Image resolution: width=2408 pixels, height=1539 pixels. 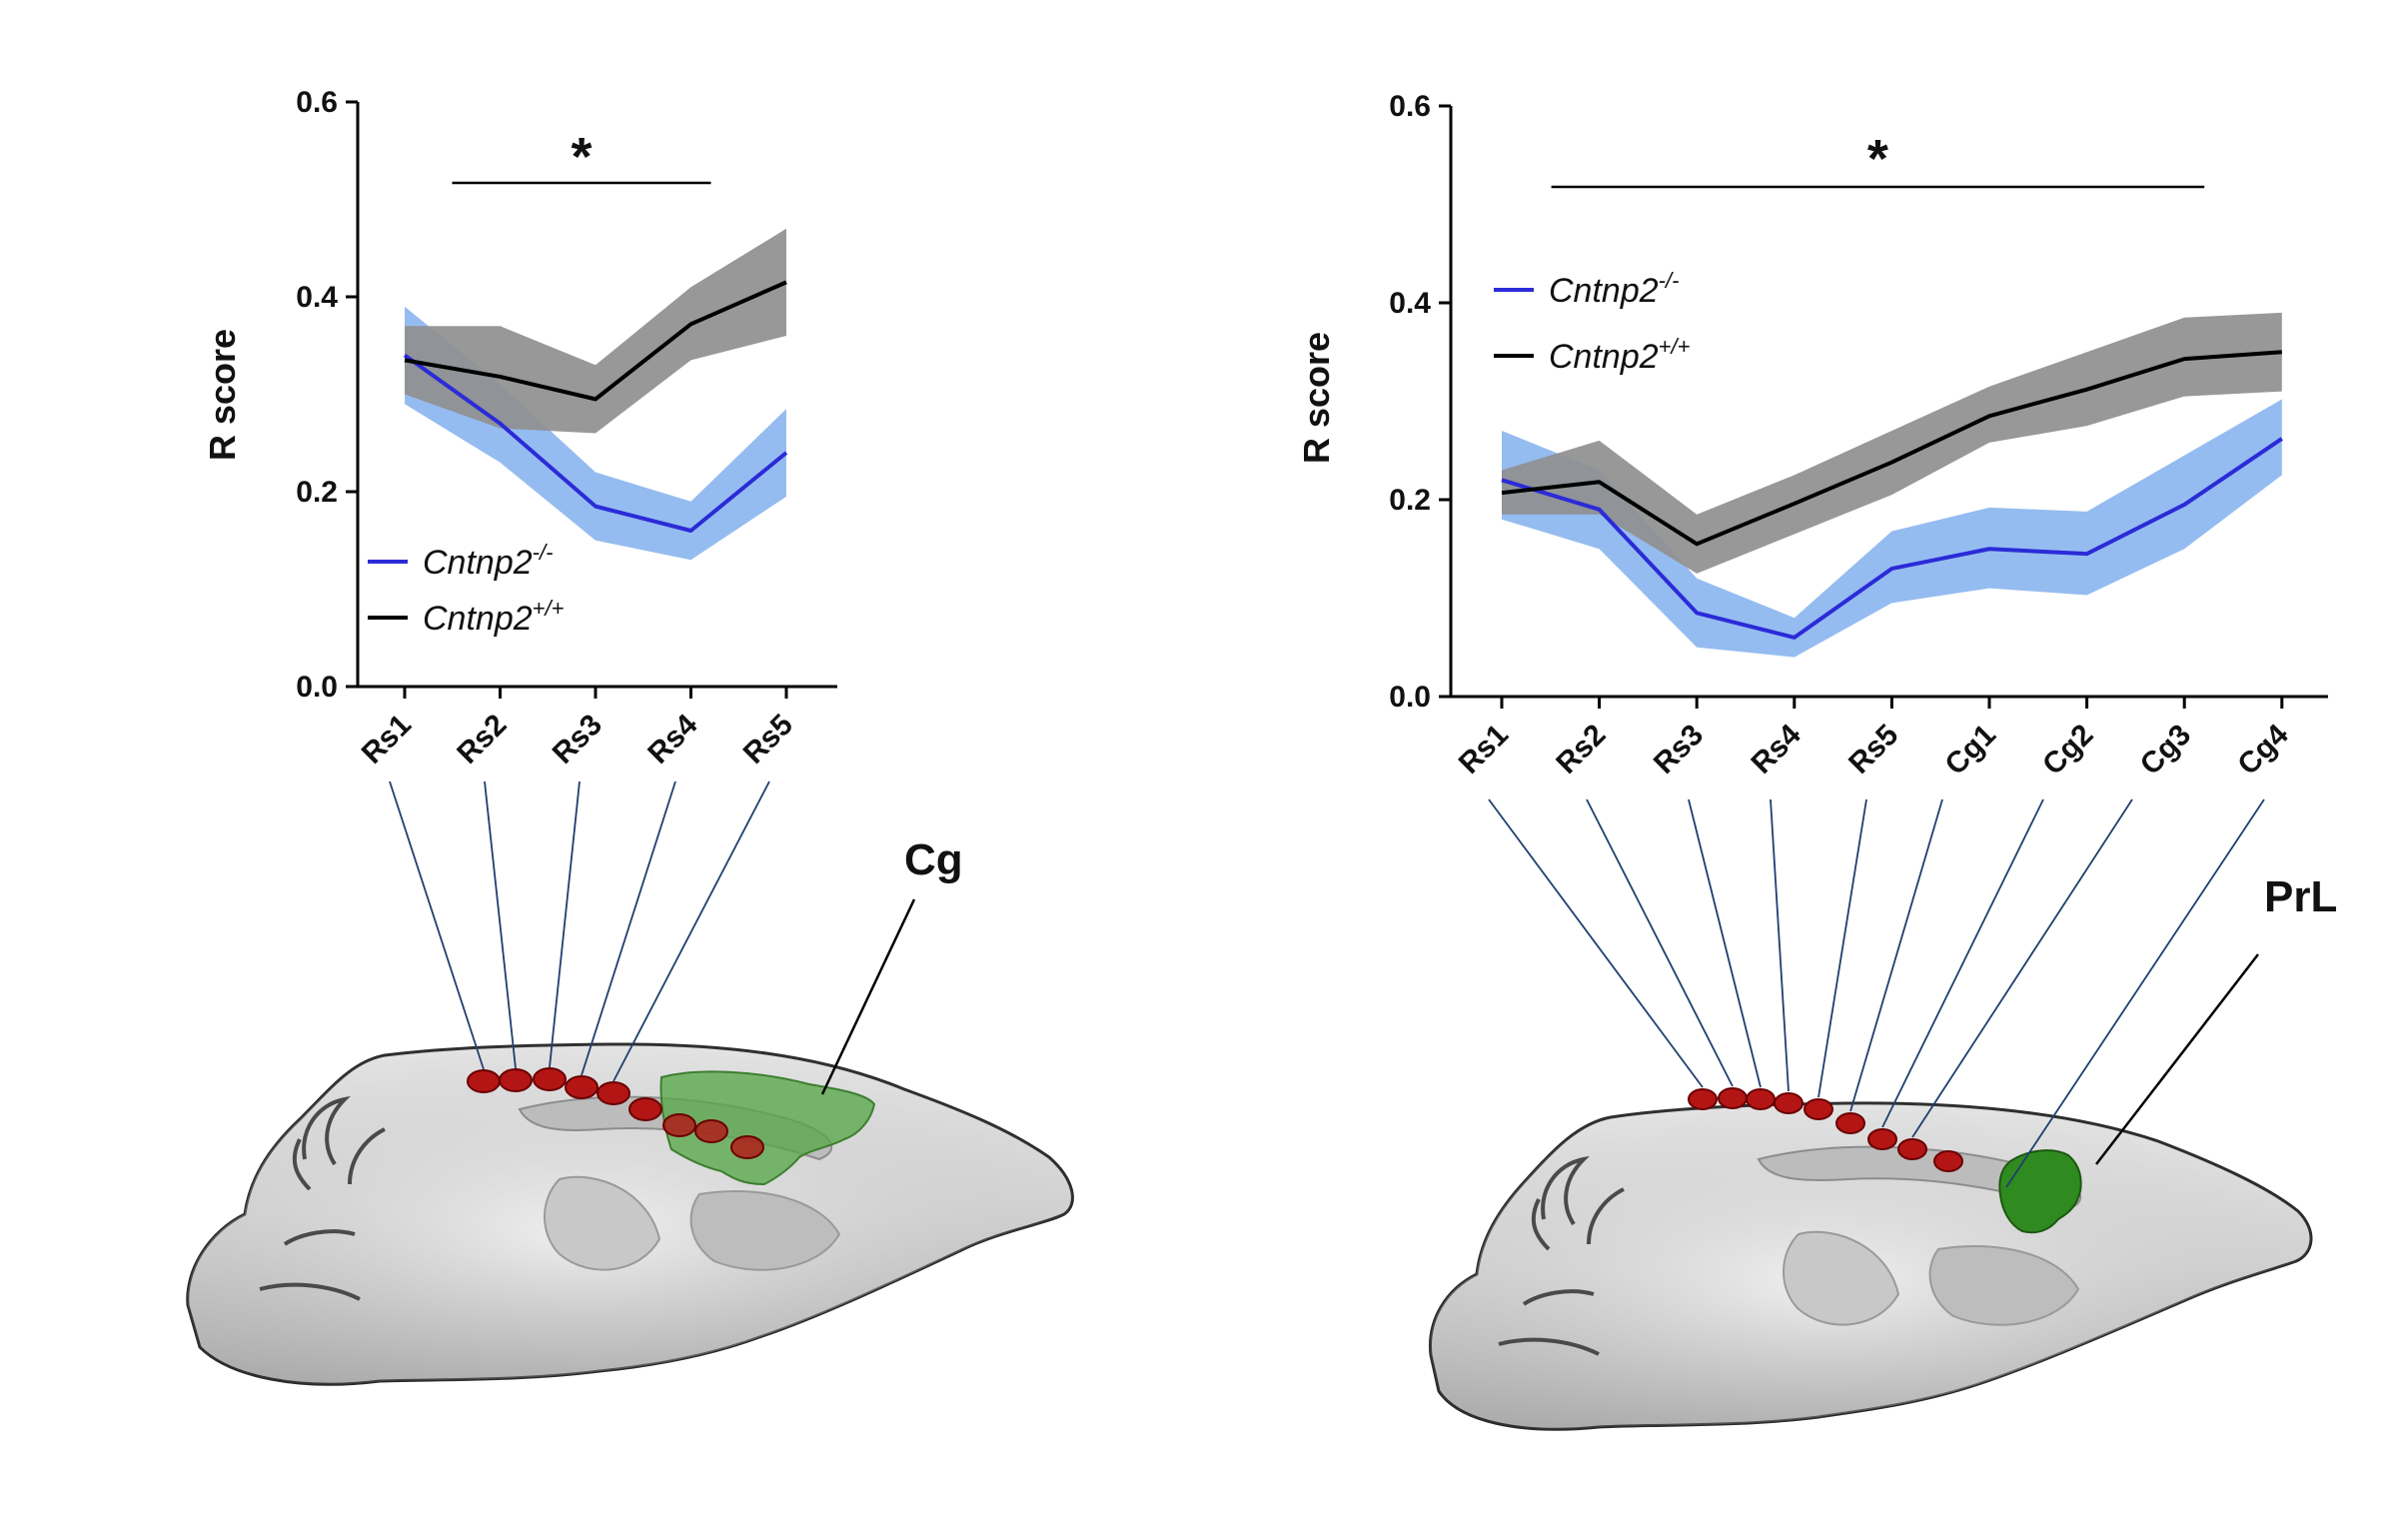 I want to click on brain-left-rs-markers, so click(x=615, y=1113).